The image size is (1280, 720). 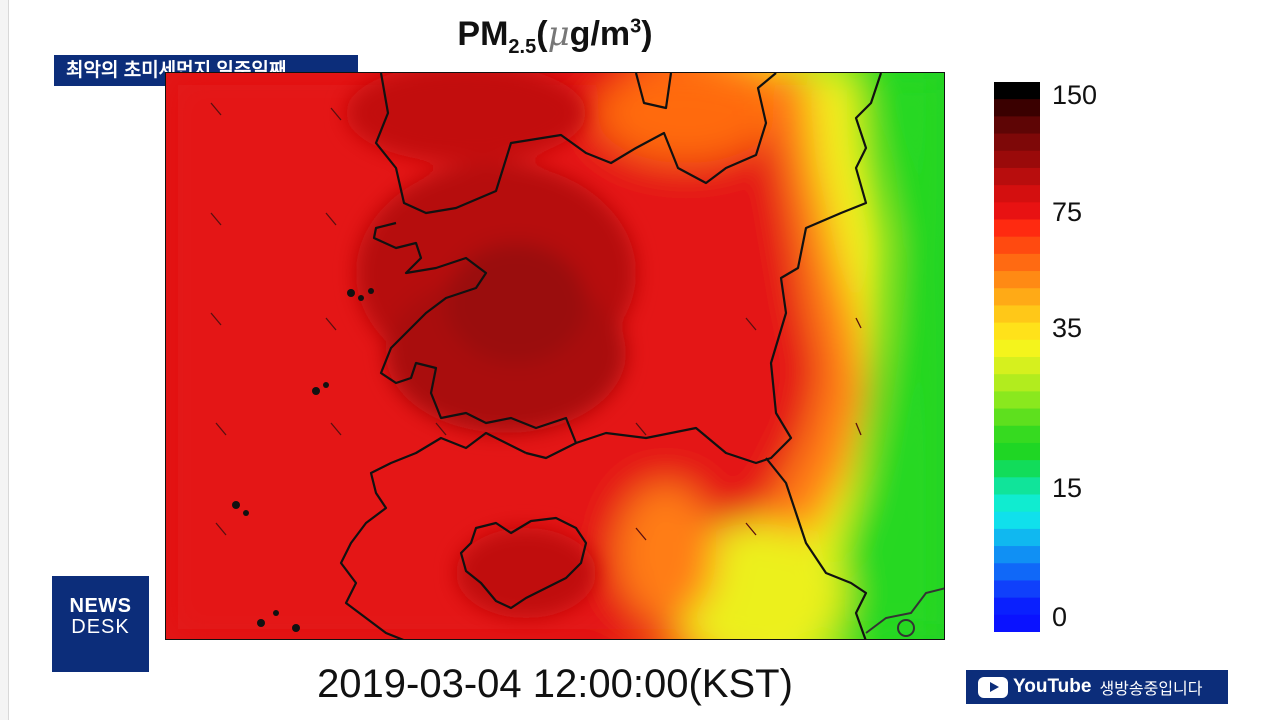 I want to click on youtube-live-status: 생방송중입니다, so click(x=1151, y=689).